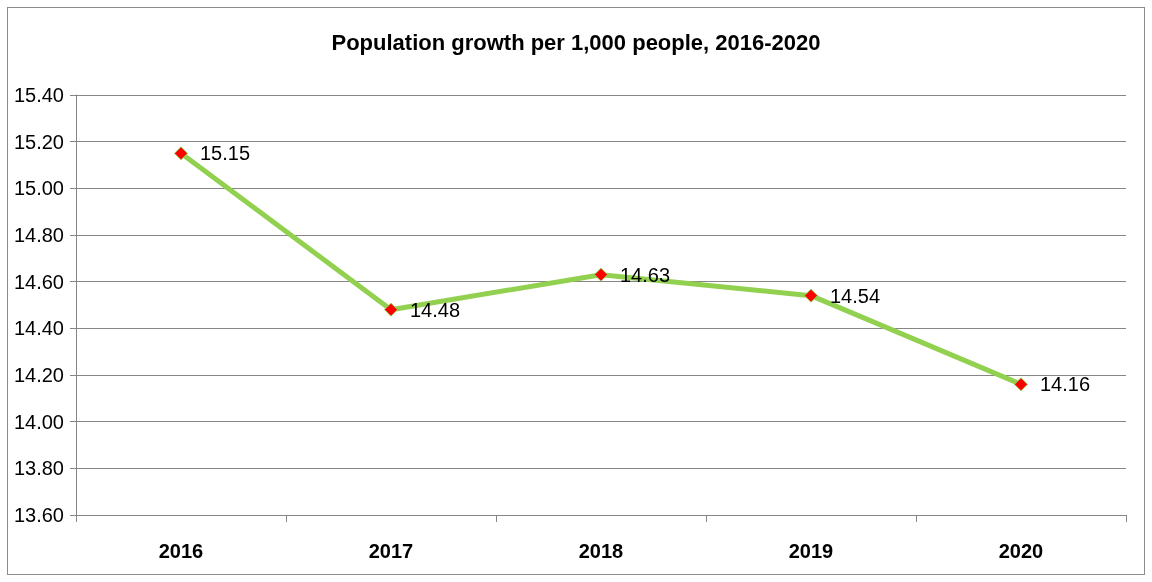  I want to click on chart-title: Population growth per 1,000 people, 2016-2020, so click(576, 42).